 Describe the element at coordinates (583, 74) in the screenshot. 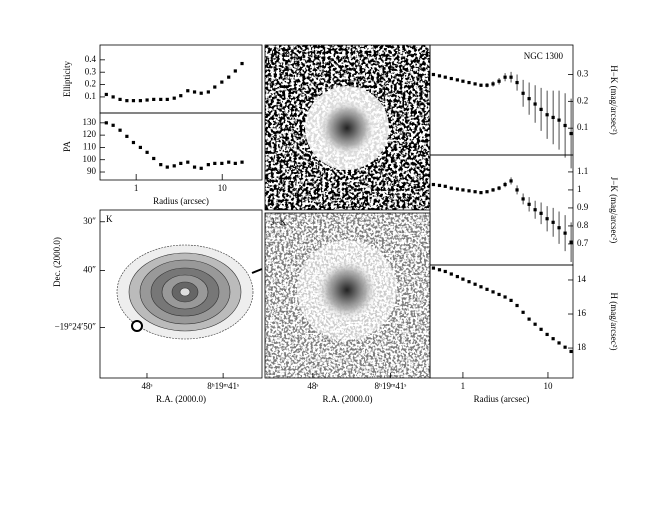

I see `y-tick-label: 0.3` at that location.